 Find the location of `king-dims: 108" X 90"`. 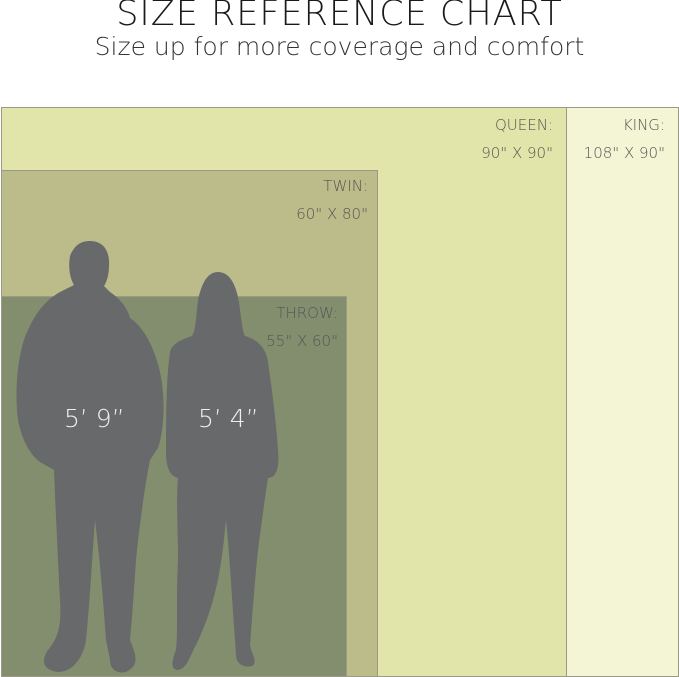

king-dims: 108" X 90" is located at coordinates (624, 153).